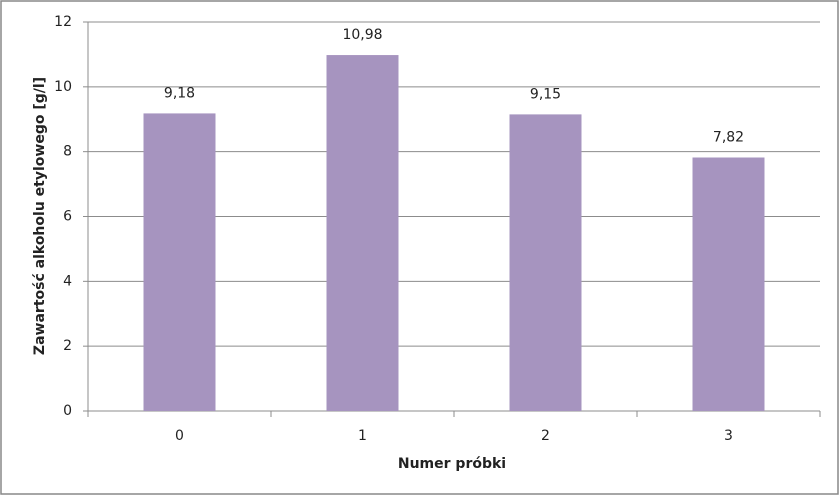 The width and height of the screenshot is (840, 496). I want to click on x-tick-label: 2, so click(545, 436).